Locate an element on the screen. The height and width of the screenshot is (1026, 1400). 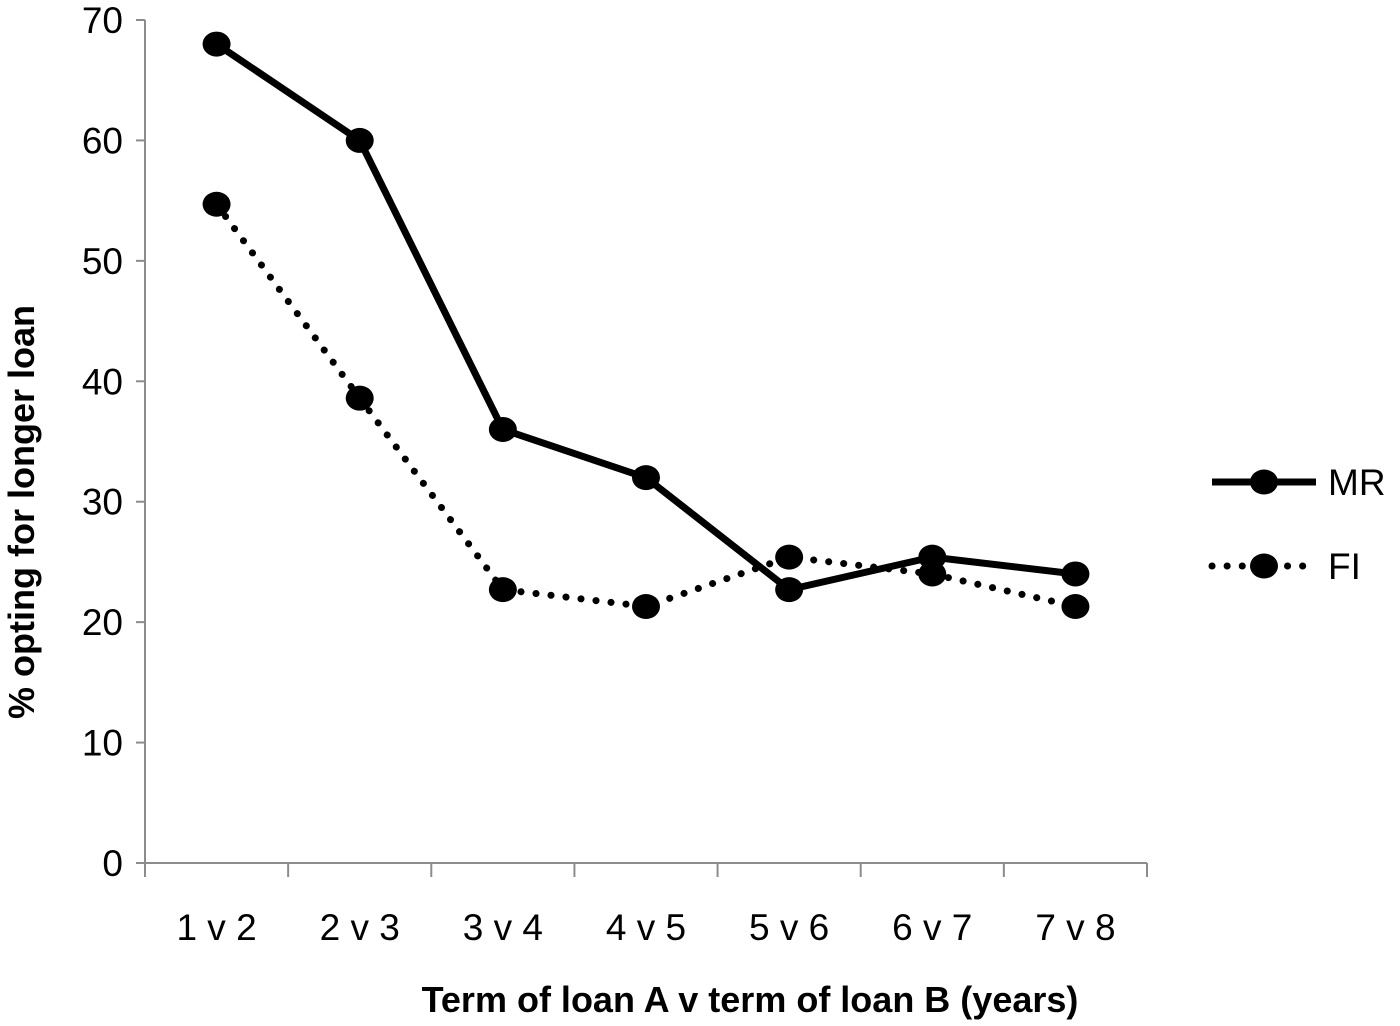
y-tick-label: 10 is located at coordinates (102, 743).